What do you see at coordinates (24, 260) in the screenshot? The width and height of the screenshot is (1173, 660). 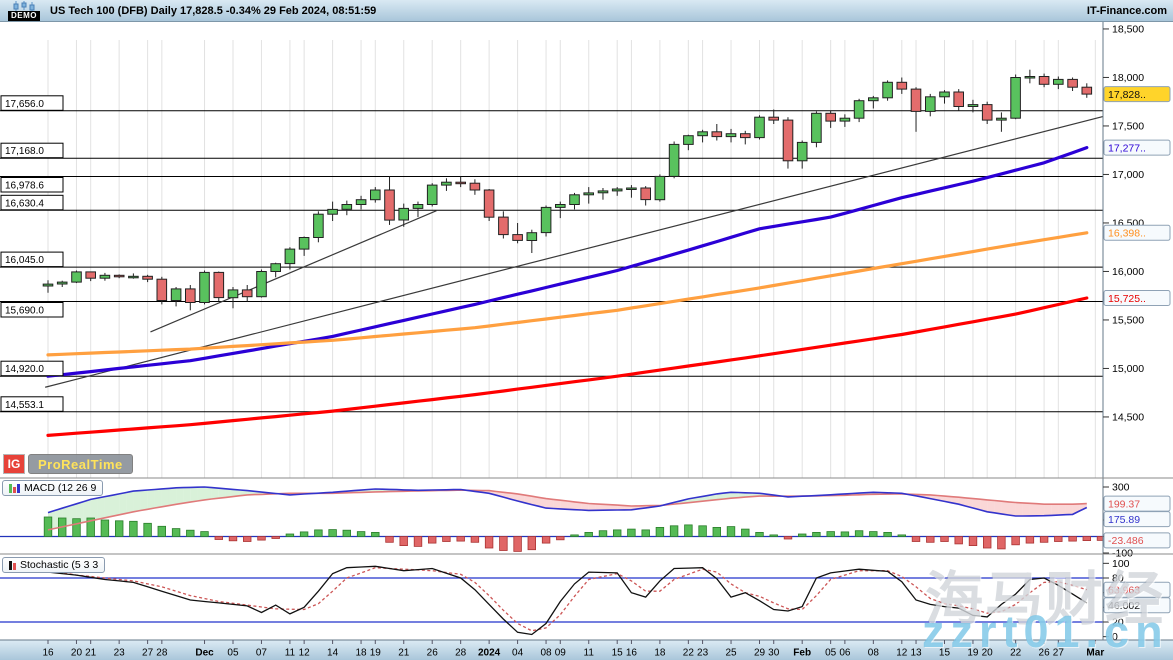 I see `svg-text: 16,045.0` at bounding box center [24, 260].